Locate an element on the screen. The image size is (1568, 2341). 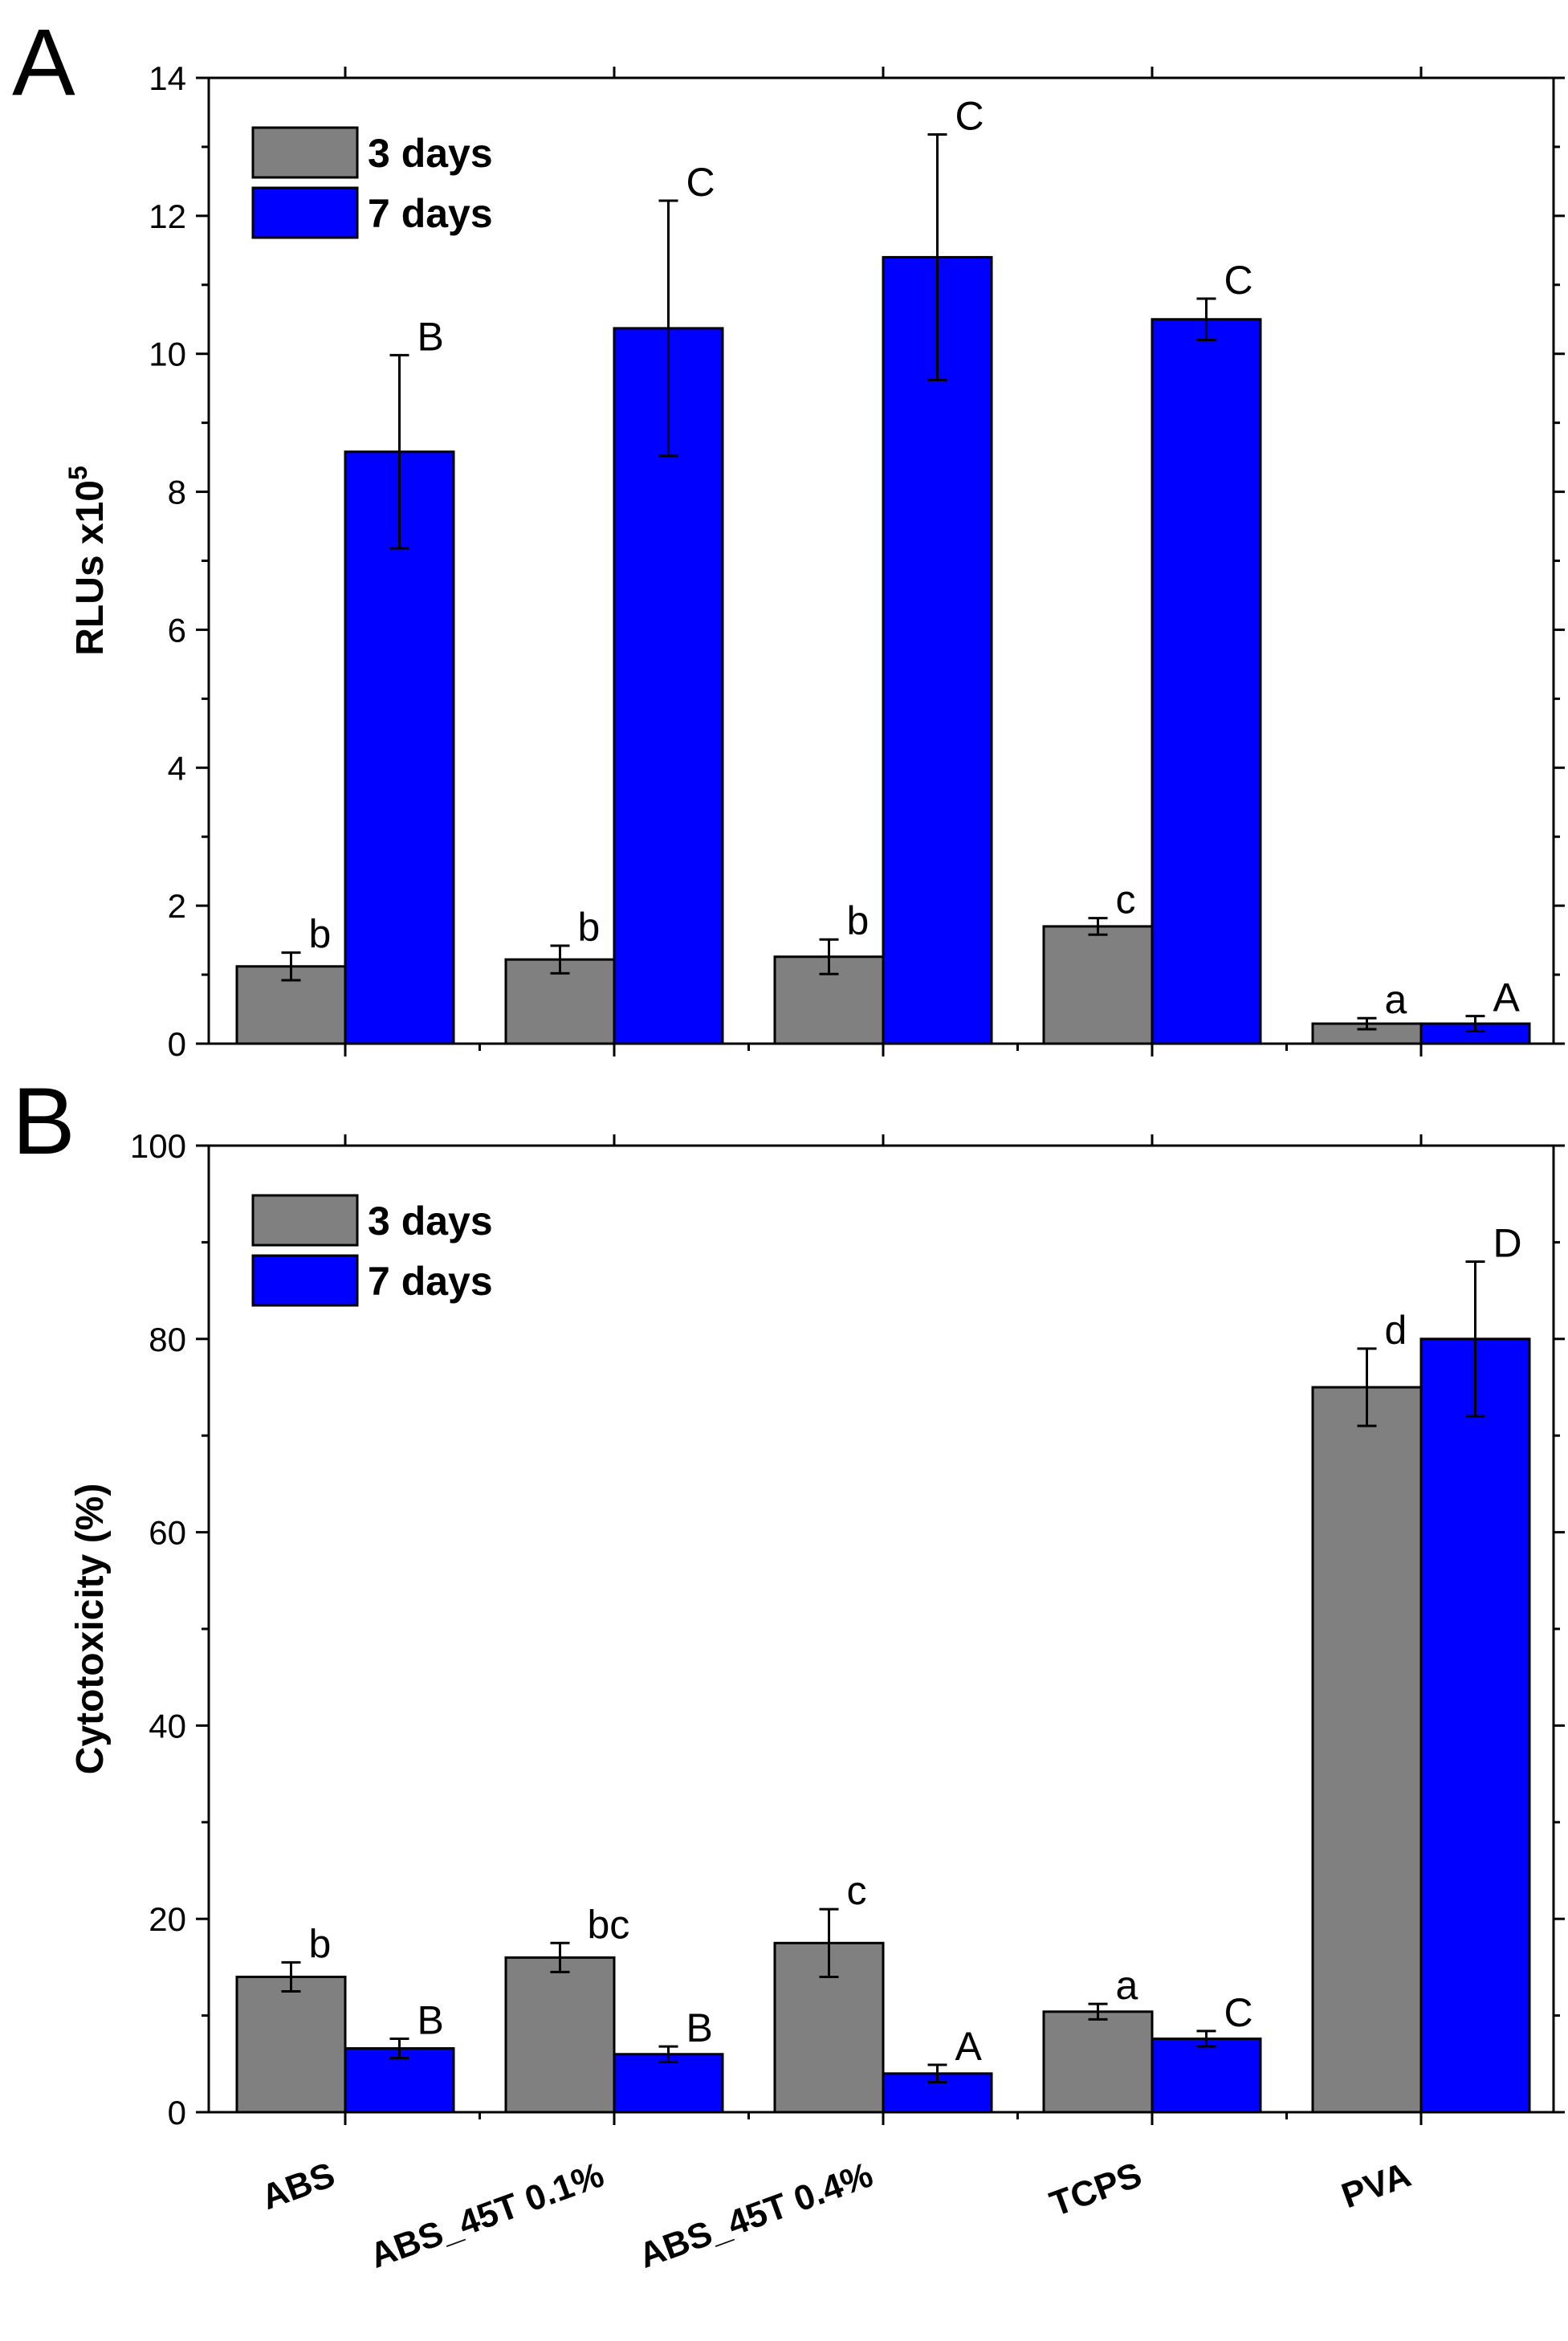
panel-b-letter: B is located at coordinates (43, 1122).